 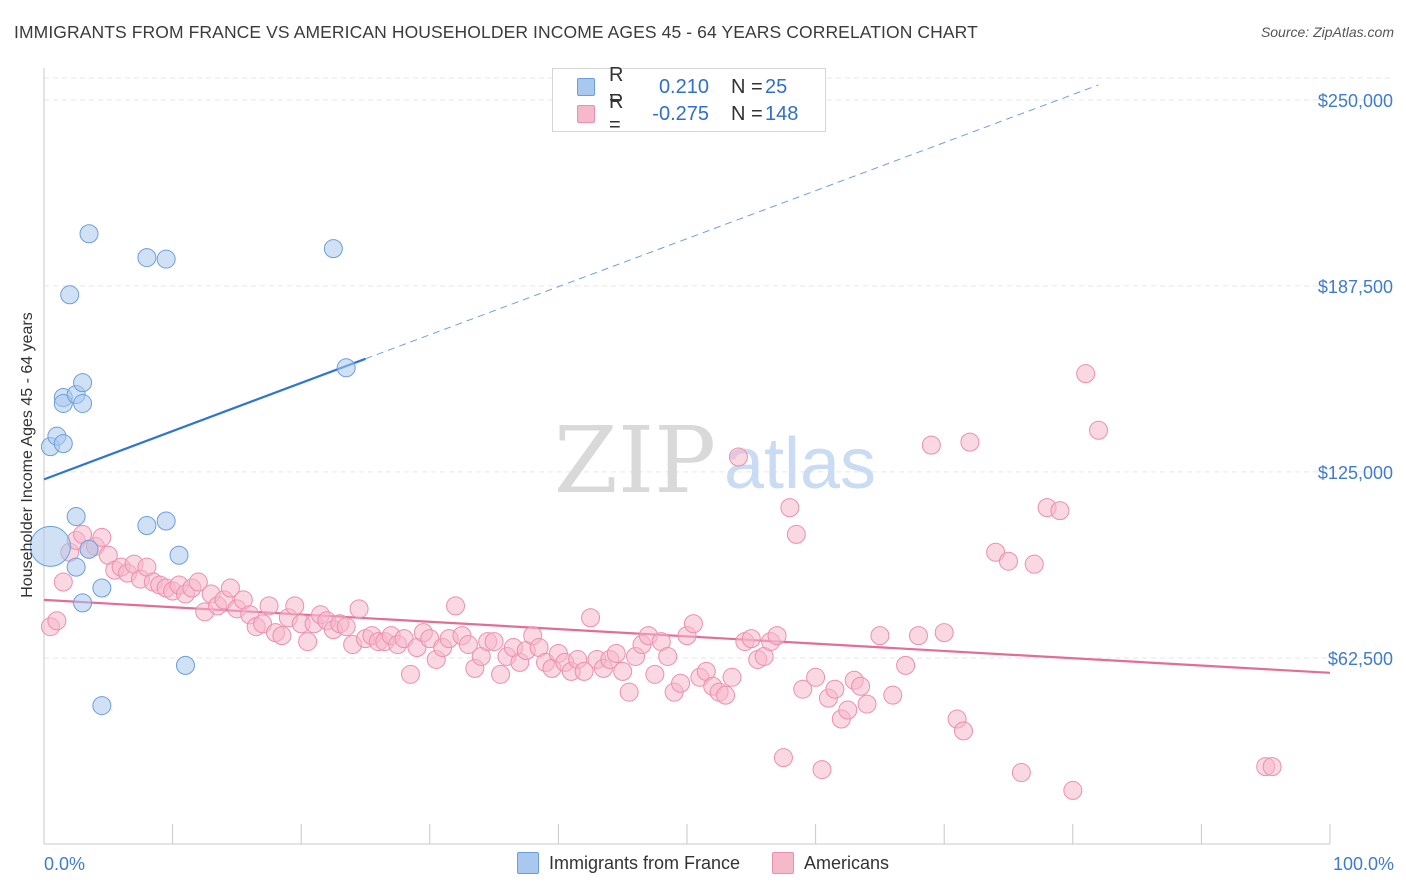 I want to click on legend-row-americans: R = -0.275 N = 148, so click(x=688, y=113).